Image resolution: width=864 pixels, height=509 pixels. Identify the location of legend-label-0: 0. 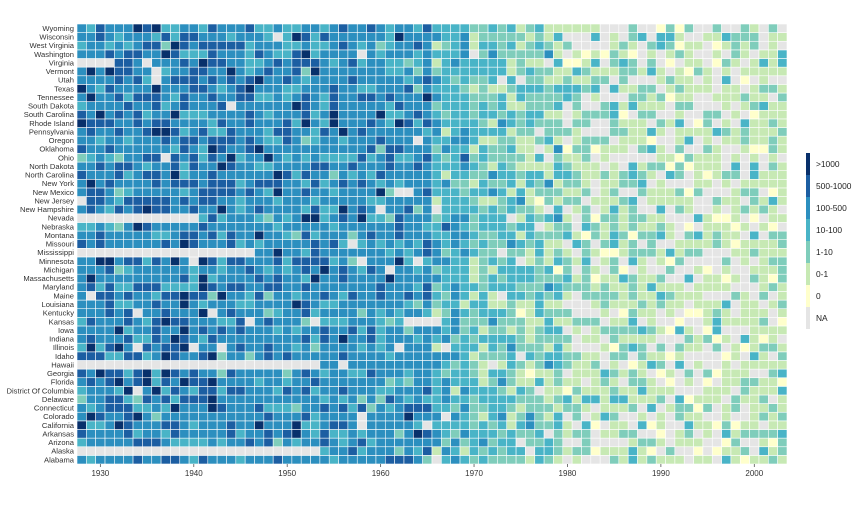
(818, 296).